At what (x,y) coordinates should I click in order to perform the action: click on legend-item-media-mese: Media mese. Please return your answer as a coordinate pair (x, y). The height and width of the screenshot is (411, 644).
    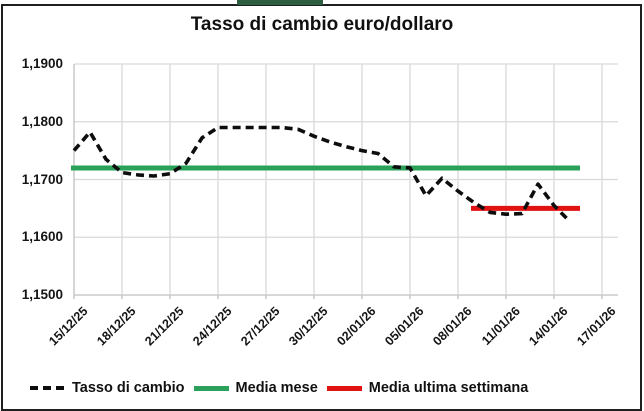
    Looking at the image, I should click on (255, 388).